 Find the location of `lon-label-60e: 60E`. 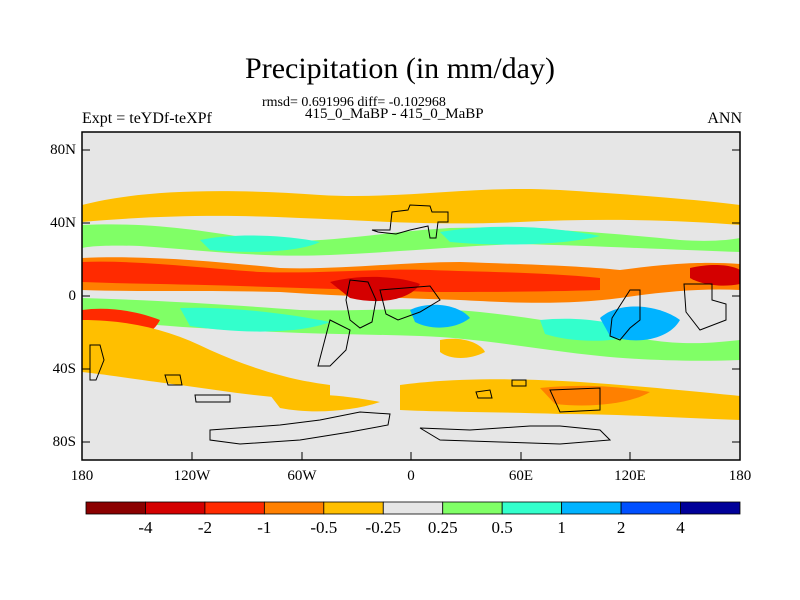

lon-label-60e: 60E is located at coordinates (521, 476).